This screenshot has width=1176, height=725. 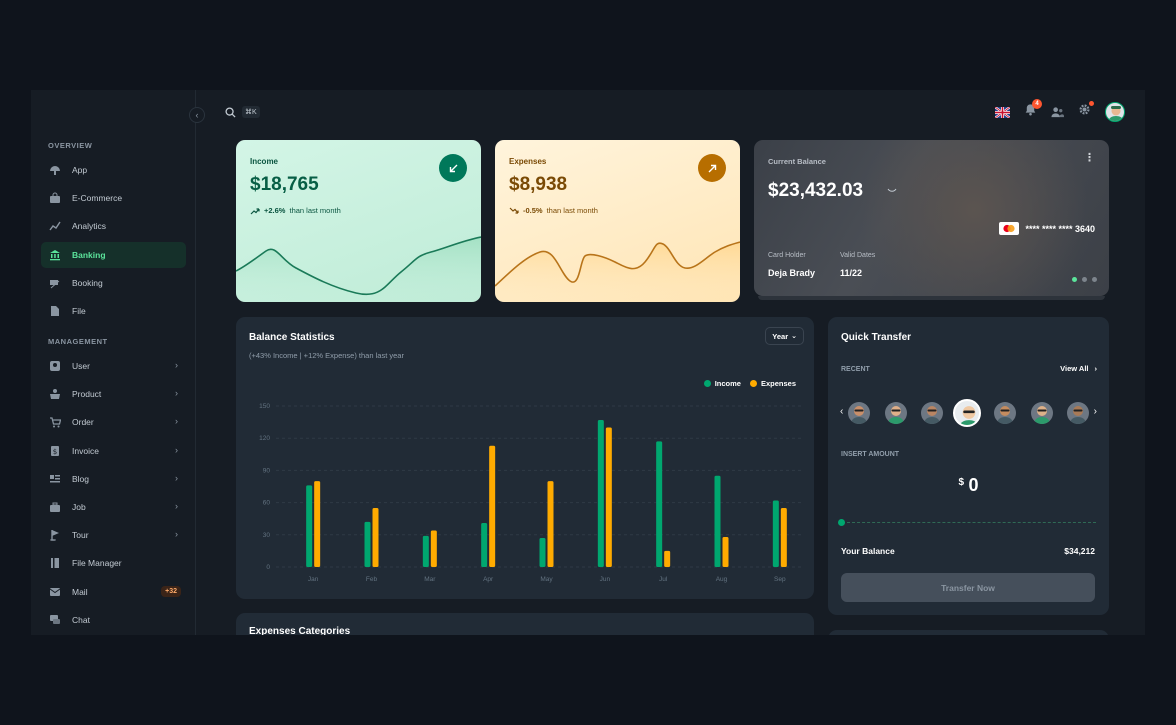 I want to click on collapse-sidebar-button: ‹, so click(x=197, y=115).